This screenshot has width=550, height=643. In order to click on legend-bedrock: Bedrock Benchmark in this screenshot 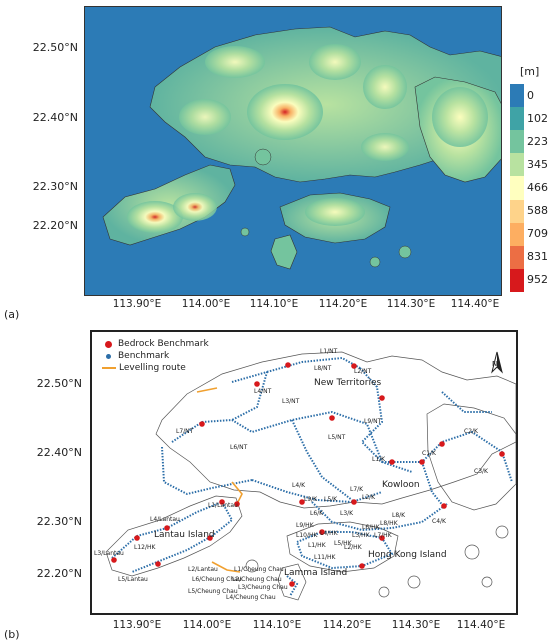, I will do `click(154, 344)`.